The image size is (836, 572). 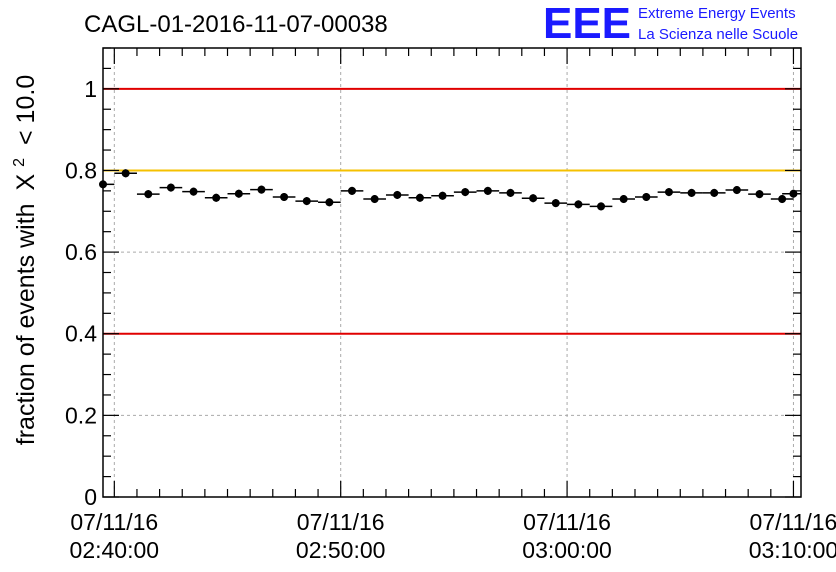 I want to click on data-points, so click(x=450, y=190).